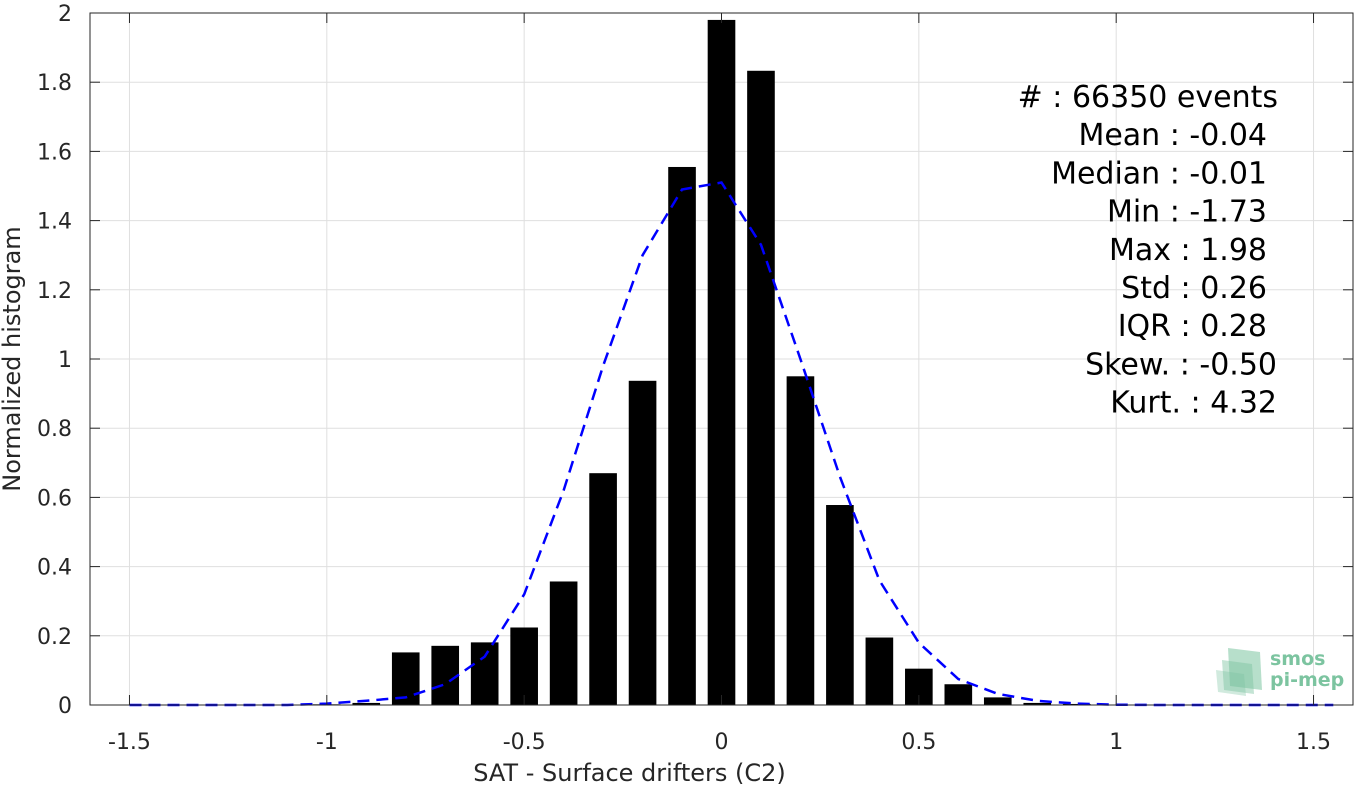 This screenshot has height=785, width=1367. I want to click on stats-line-count: # : 66350 events, so click(1148, 97).